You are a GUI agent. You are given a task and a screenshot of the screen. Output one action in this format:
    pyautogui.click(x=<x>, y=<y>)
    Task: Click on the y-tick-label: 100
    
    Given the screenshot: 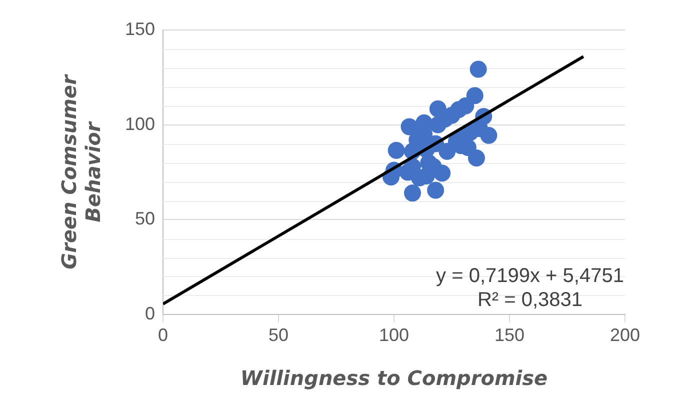 What is the action you would take?
    pyautogui.click(x=140, y=124)
    